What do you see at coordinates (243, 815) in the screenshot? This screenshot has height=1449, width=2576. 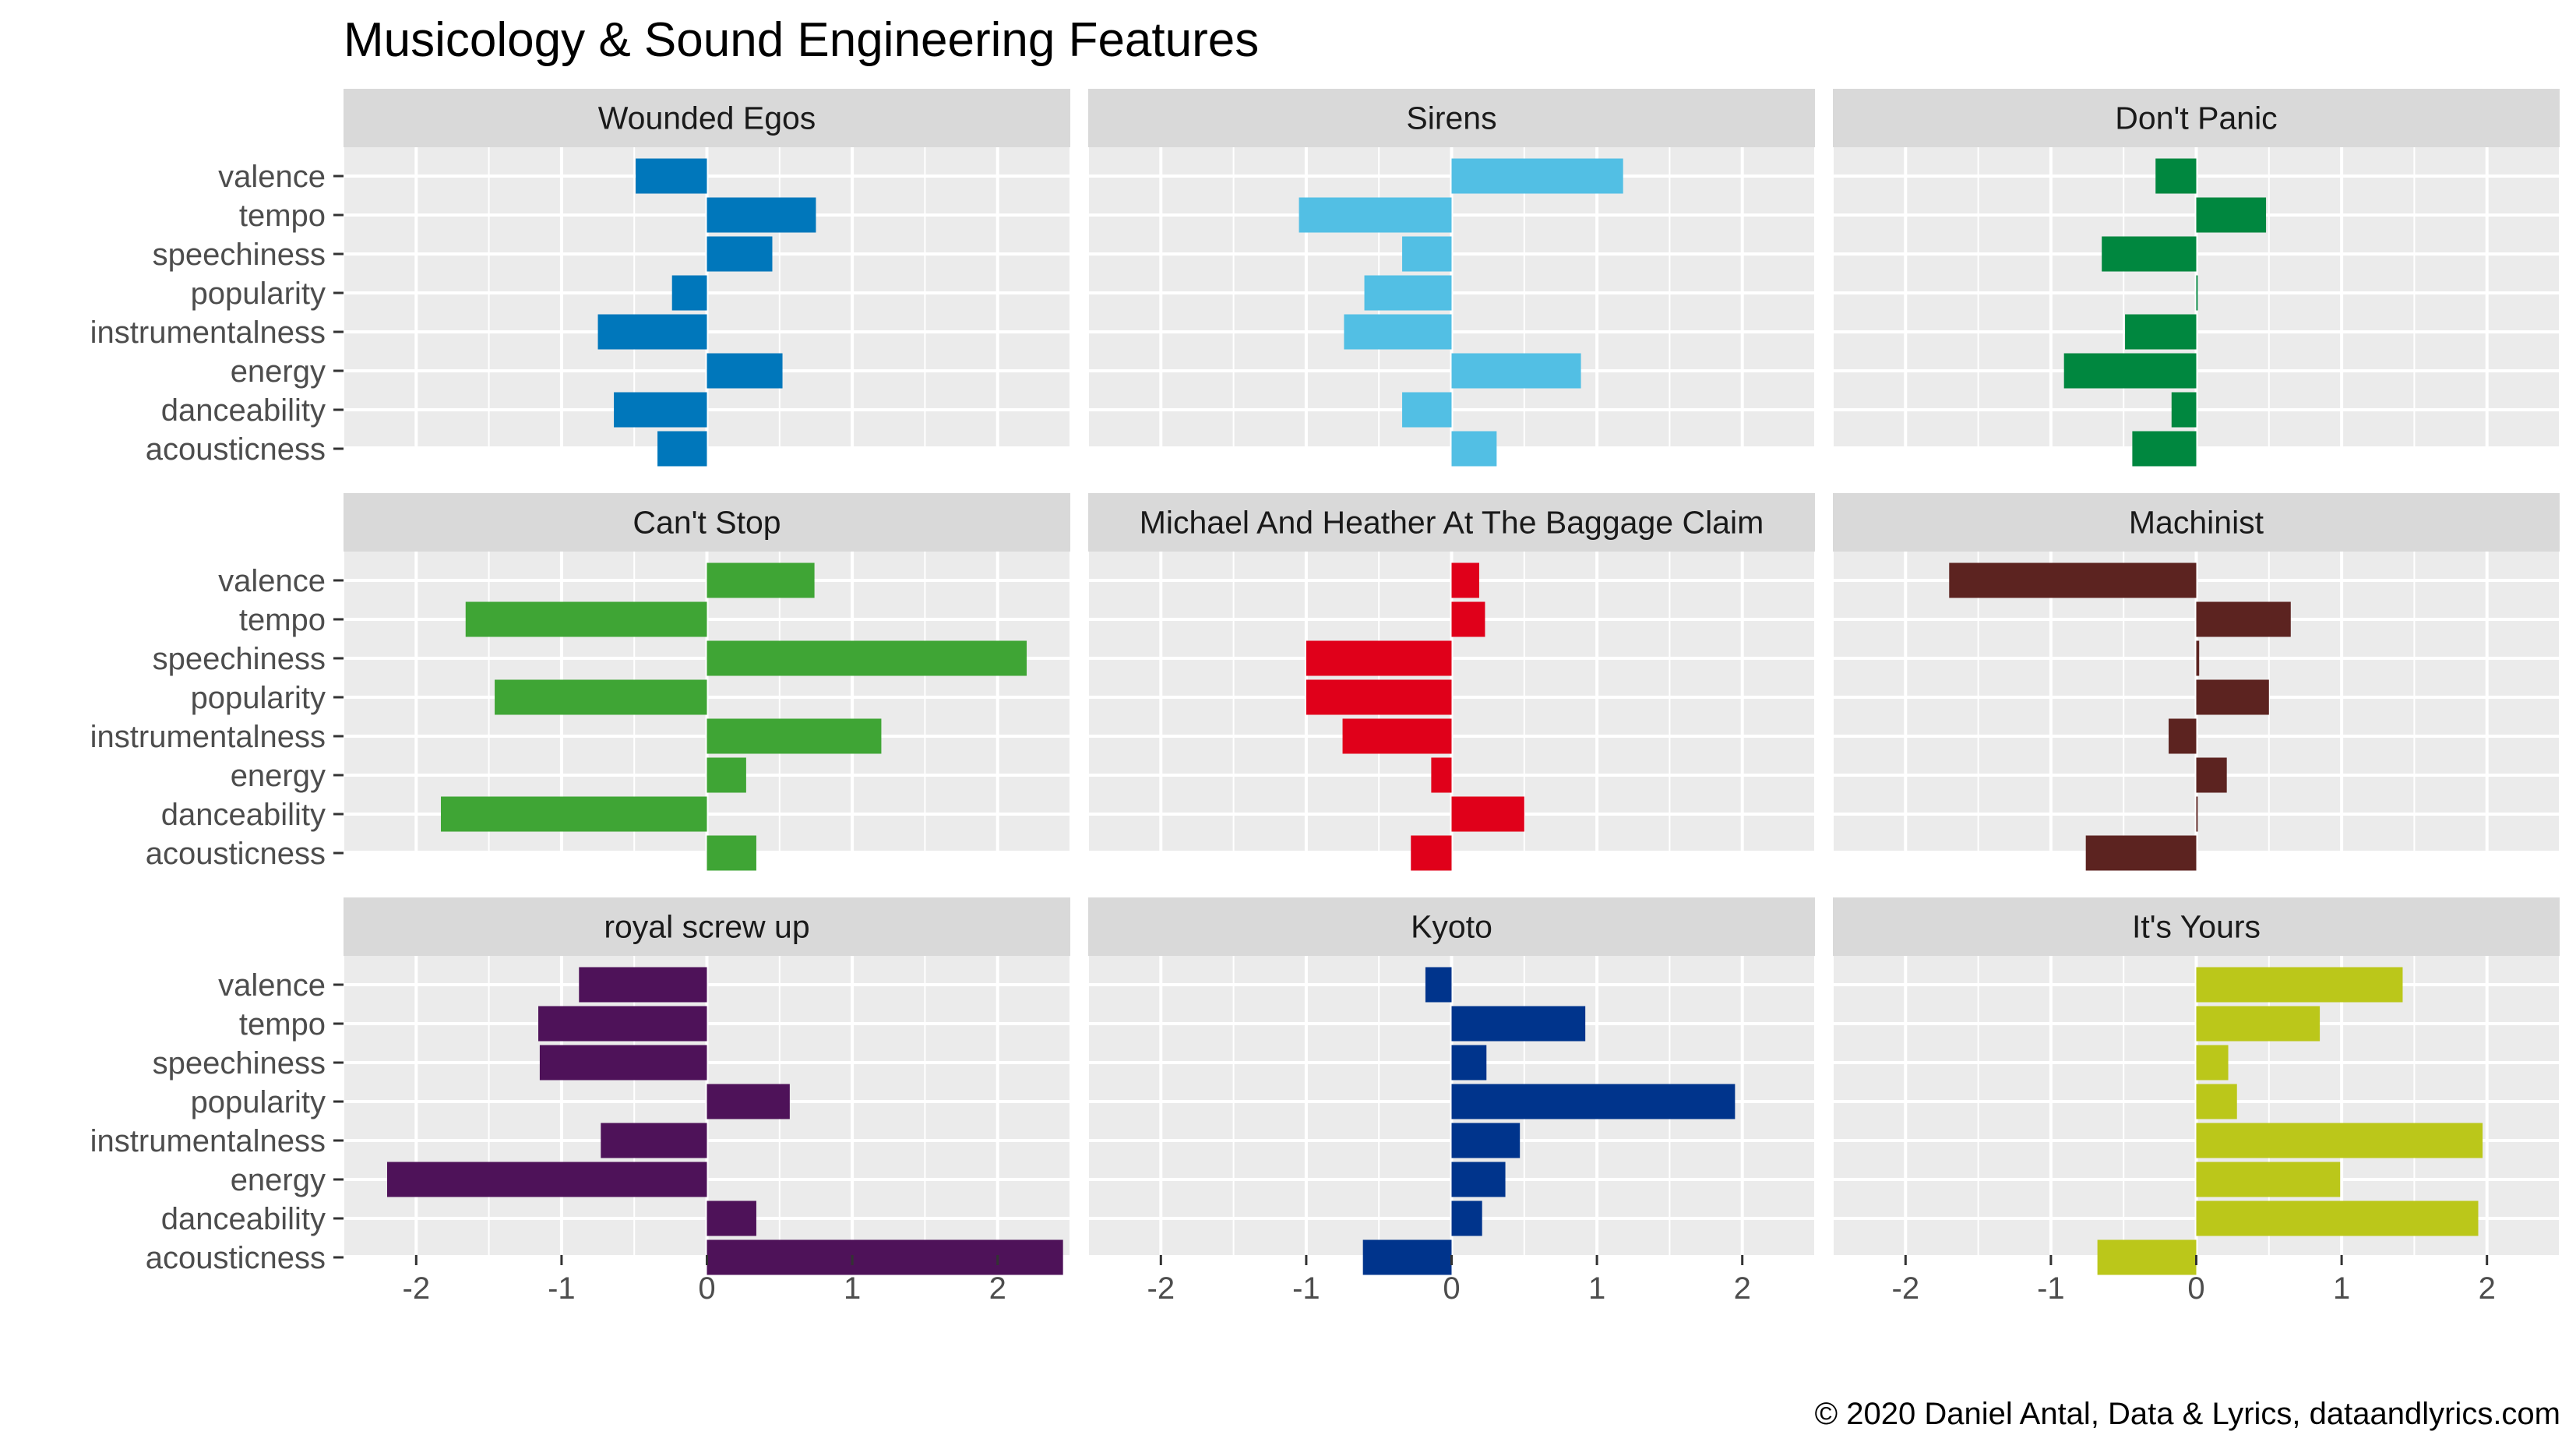 I see `y-axis-tick-label: danceability` at bounding box center [243, 815].